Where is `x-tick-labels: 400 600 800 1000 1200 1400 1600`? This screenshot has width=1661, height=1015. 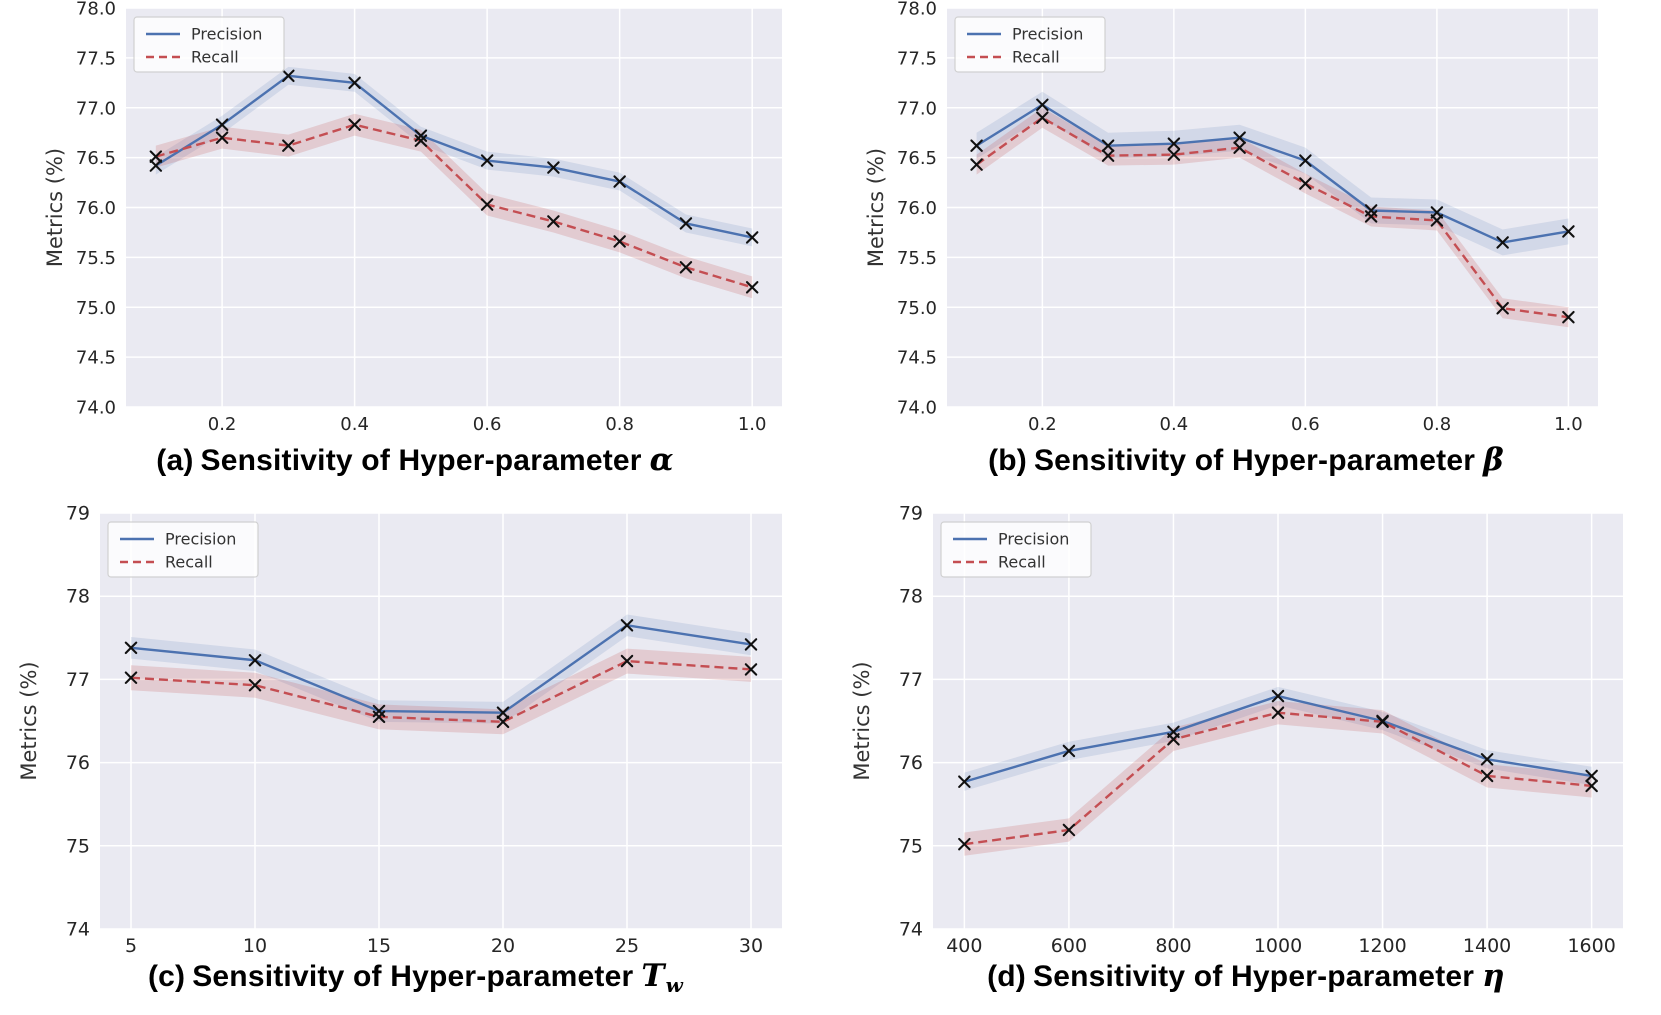
x-tick-labels: 400 600 800 1000 1200 1400 1600 is located at coordinates (1281, 945).